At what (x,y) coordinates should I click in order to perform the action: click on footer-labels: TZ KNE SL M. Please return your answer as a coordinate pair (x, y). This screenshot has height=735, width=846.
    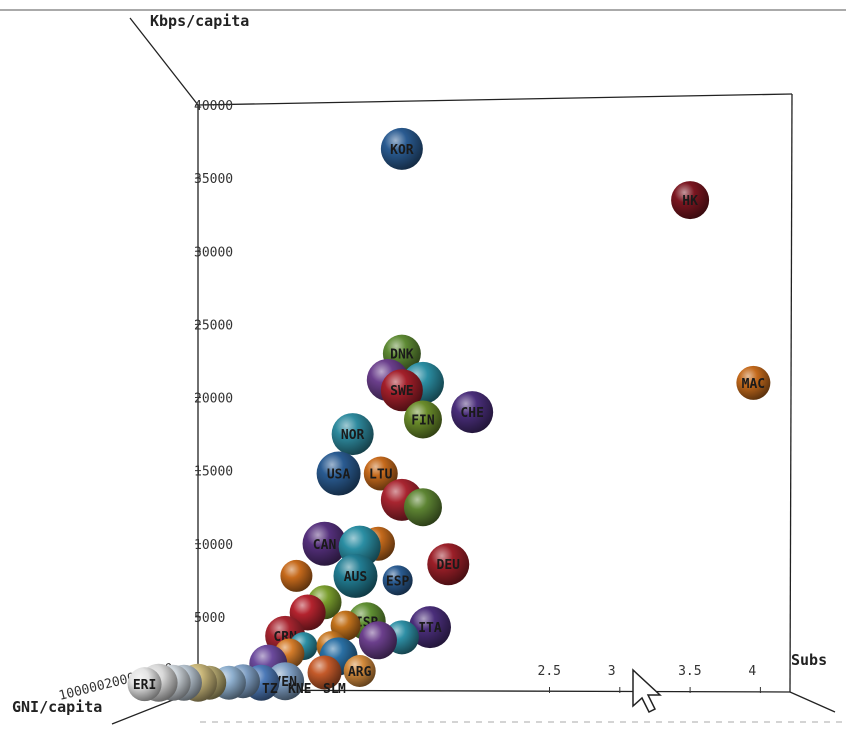
    Looking at the image, I should click on (304, 689).